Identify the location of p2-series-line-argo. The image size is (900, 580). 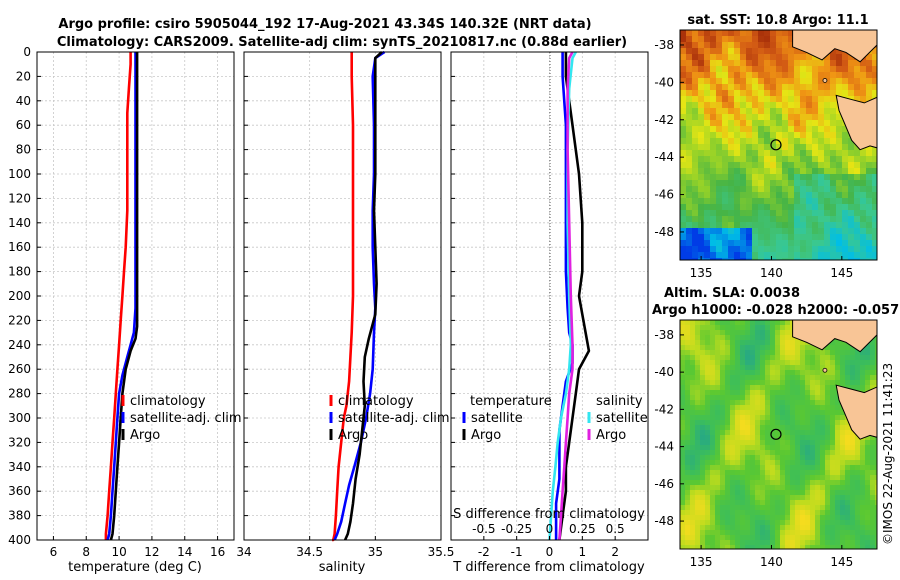
(363, 296).